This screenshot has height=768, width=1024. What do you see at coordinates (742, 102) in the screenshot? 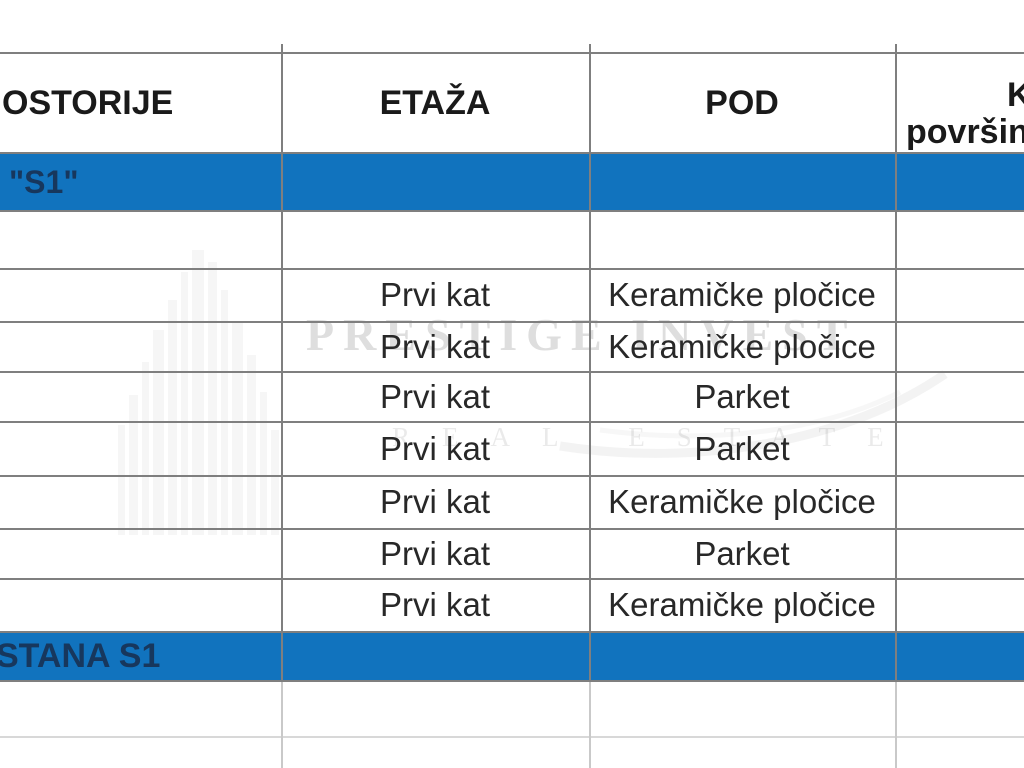
I see `column-header-pod: POD` at bounding box center [742, 102].